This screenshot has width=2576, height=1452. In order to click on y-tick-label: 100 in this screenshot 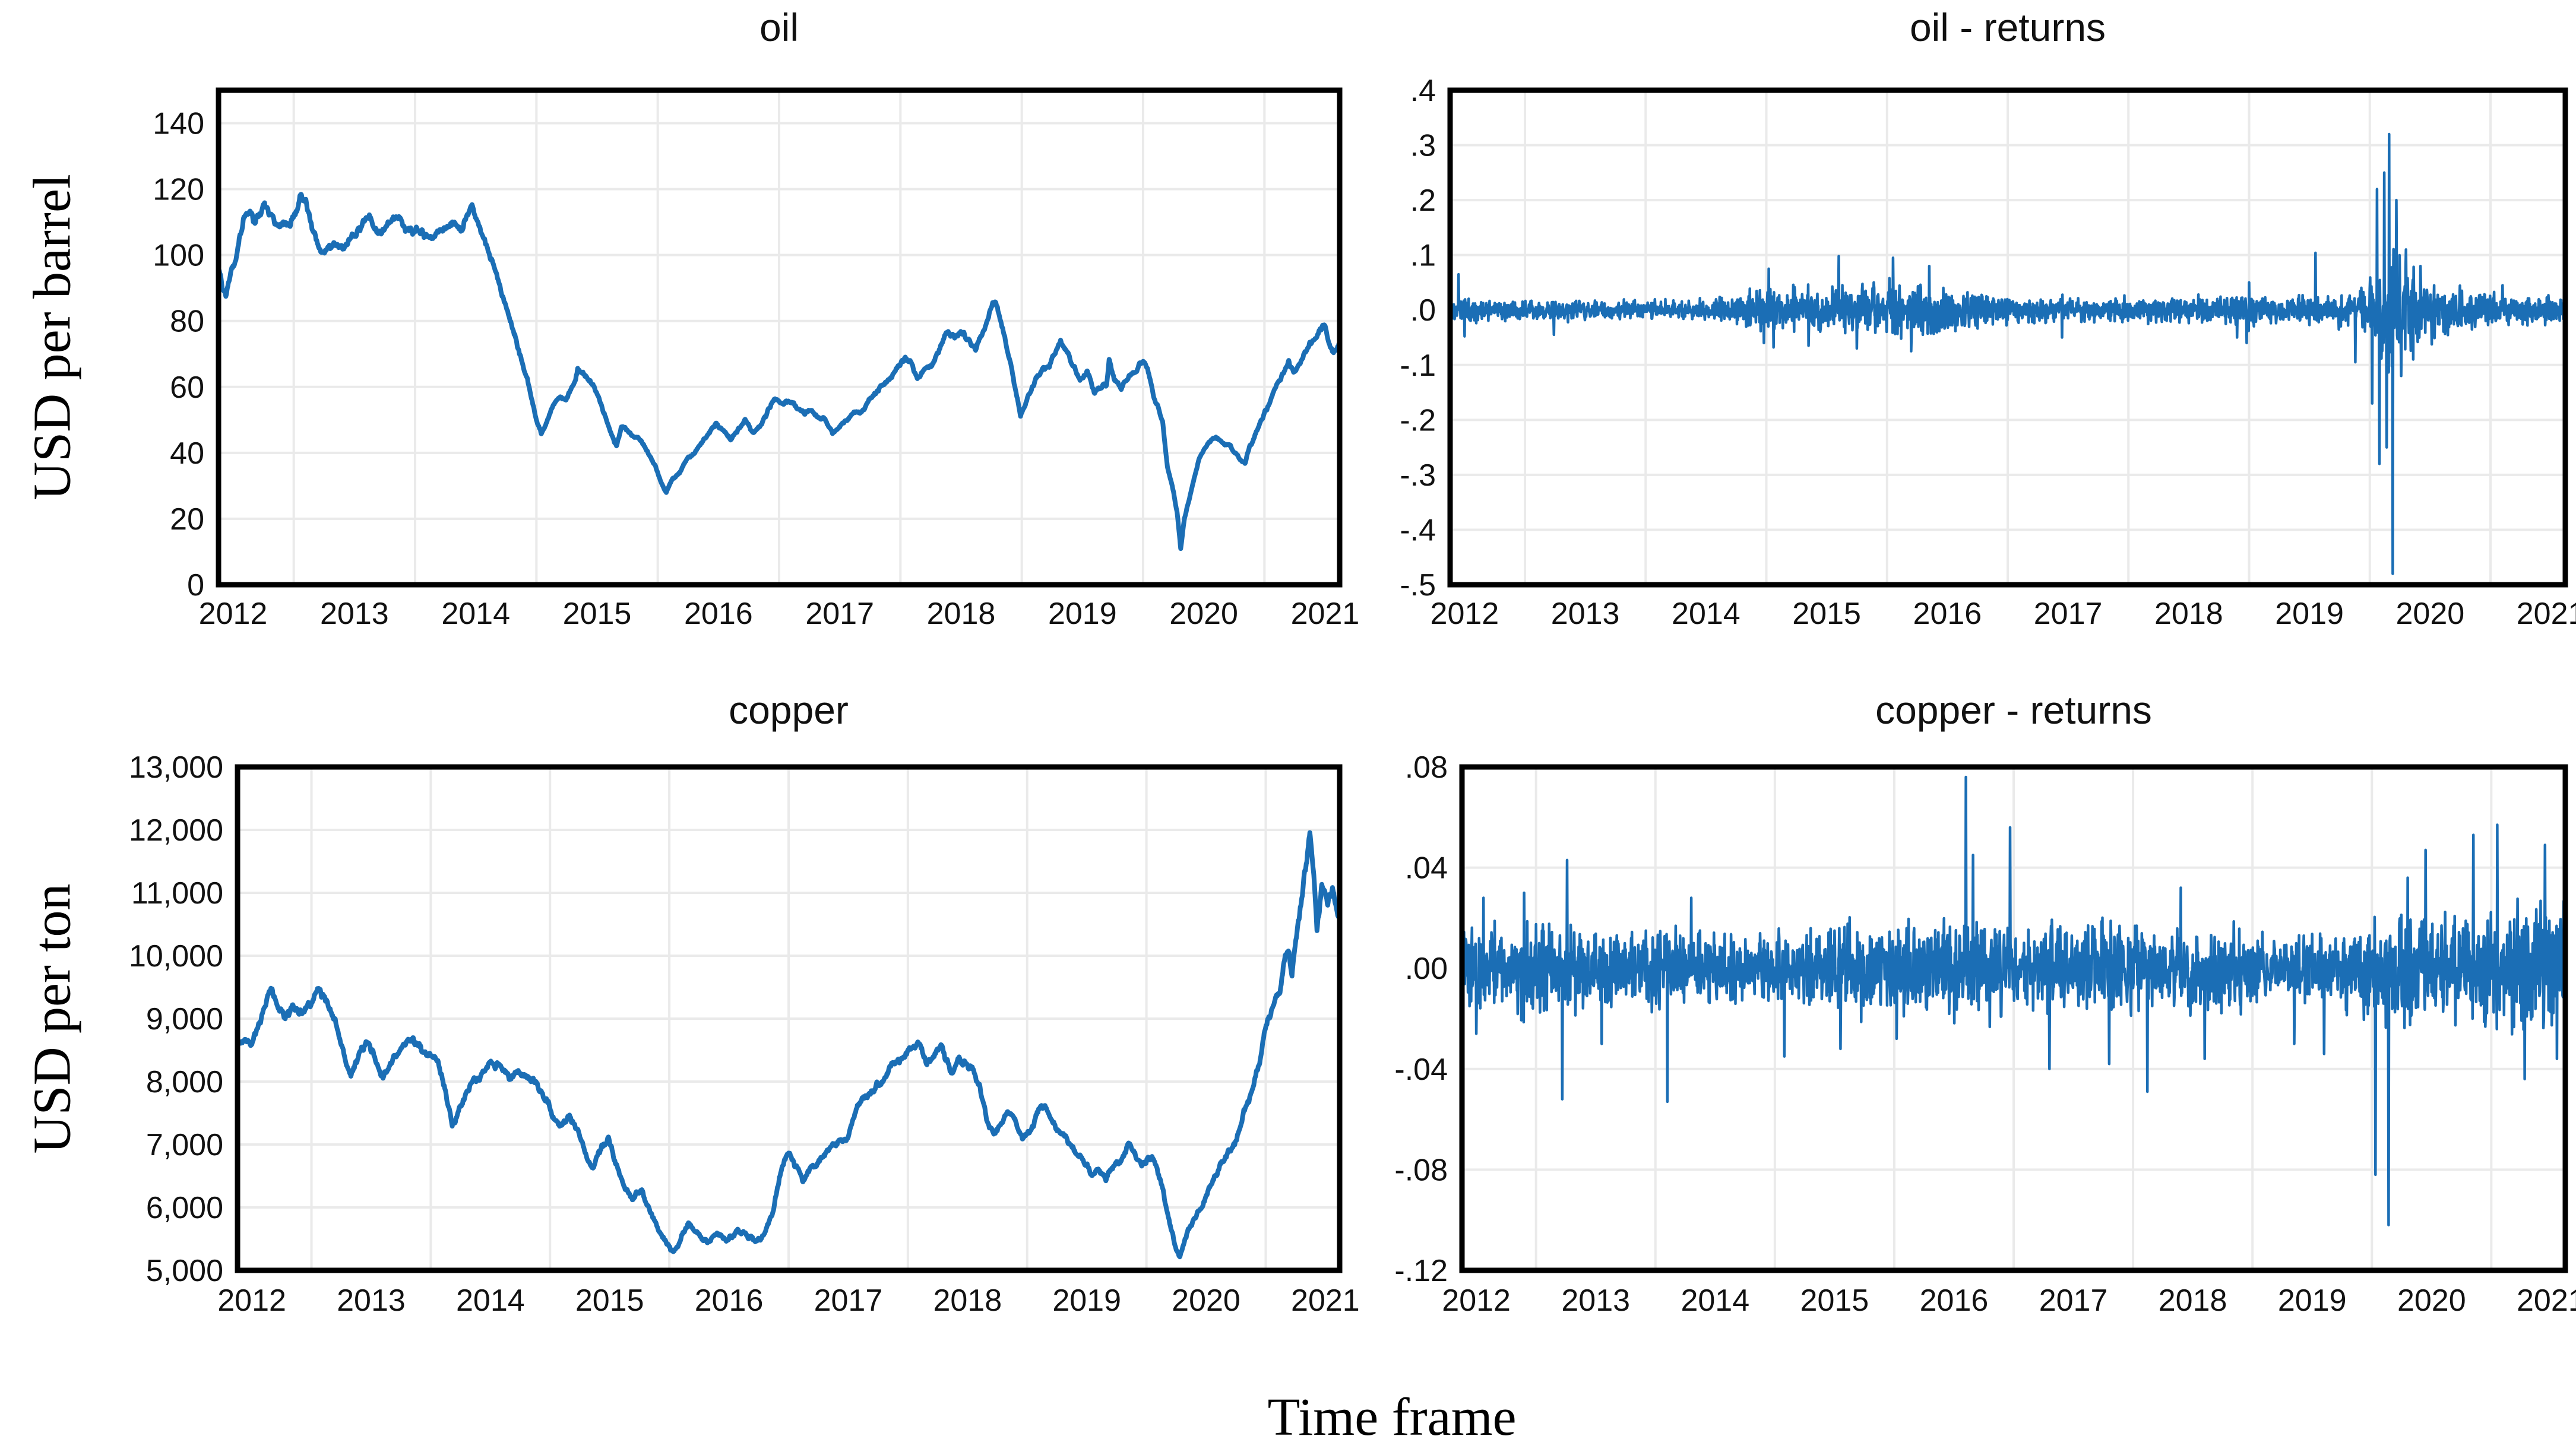, I will do `click(178, 256)`.